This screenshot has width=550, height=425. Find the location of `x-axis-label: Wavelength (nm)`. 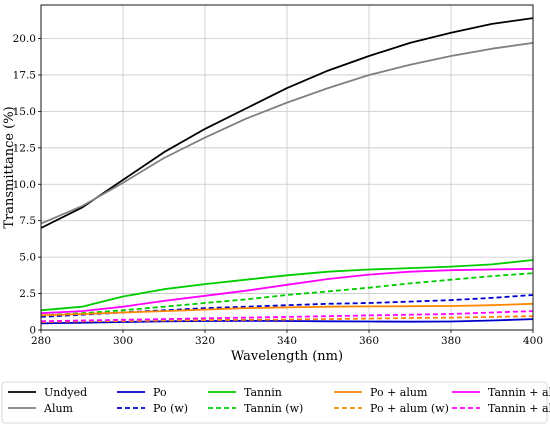

x-axis-label: Wavelength (nm) is located at coordinates (287, 356).